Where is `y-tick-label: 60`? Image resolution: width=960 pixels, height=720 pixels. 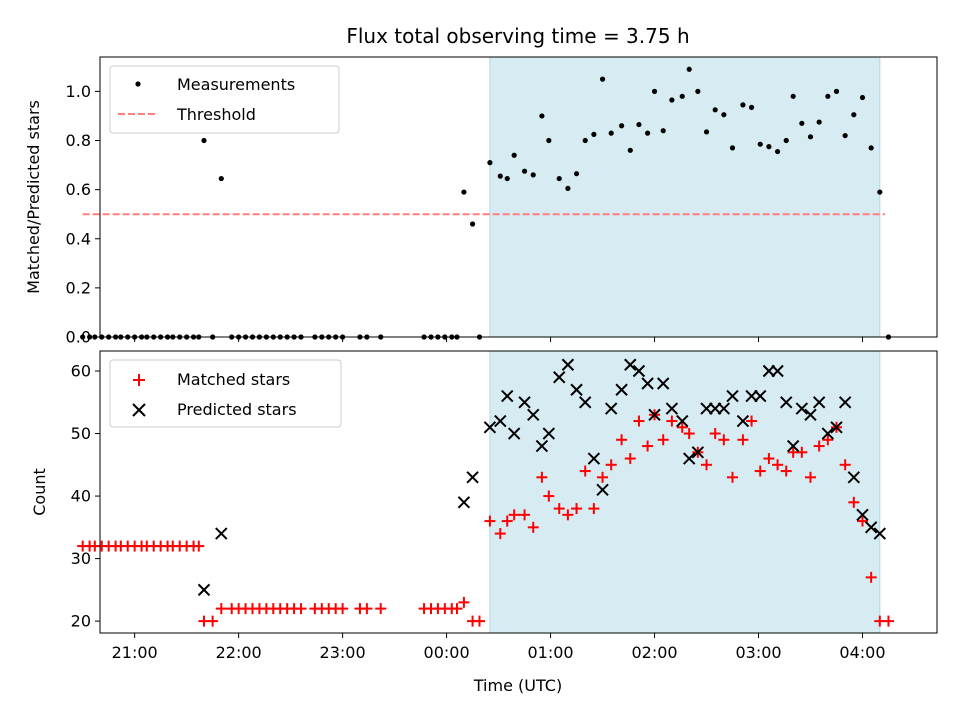
y-tick-label: 60 is located at coordinates (81, 371).